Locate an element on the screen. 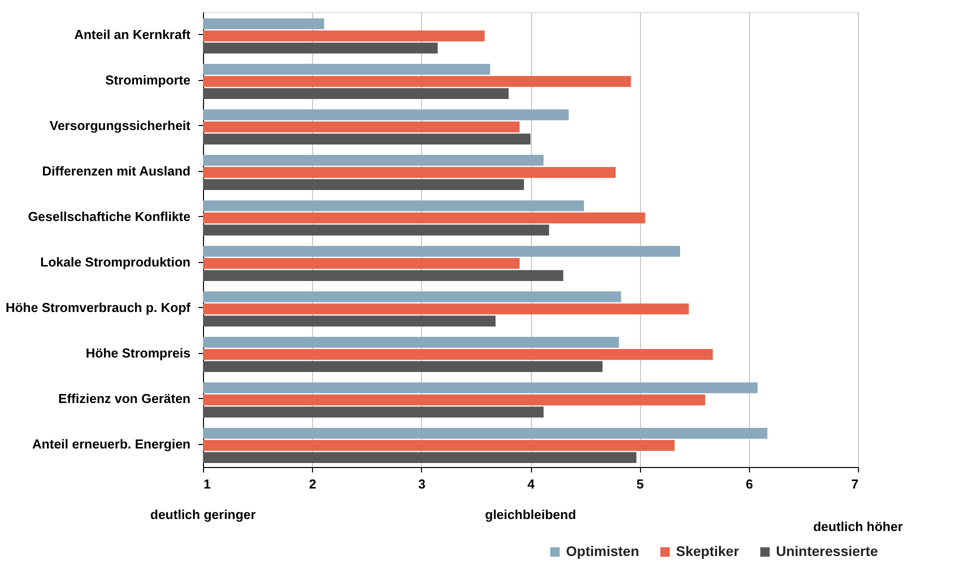 This screenshot has width=971, height=567. legend-label: Skeptiker is located at coordinates (708, 551).